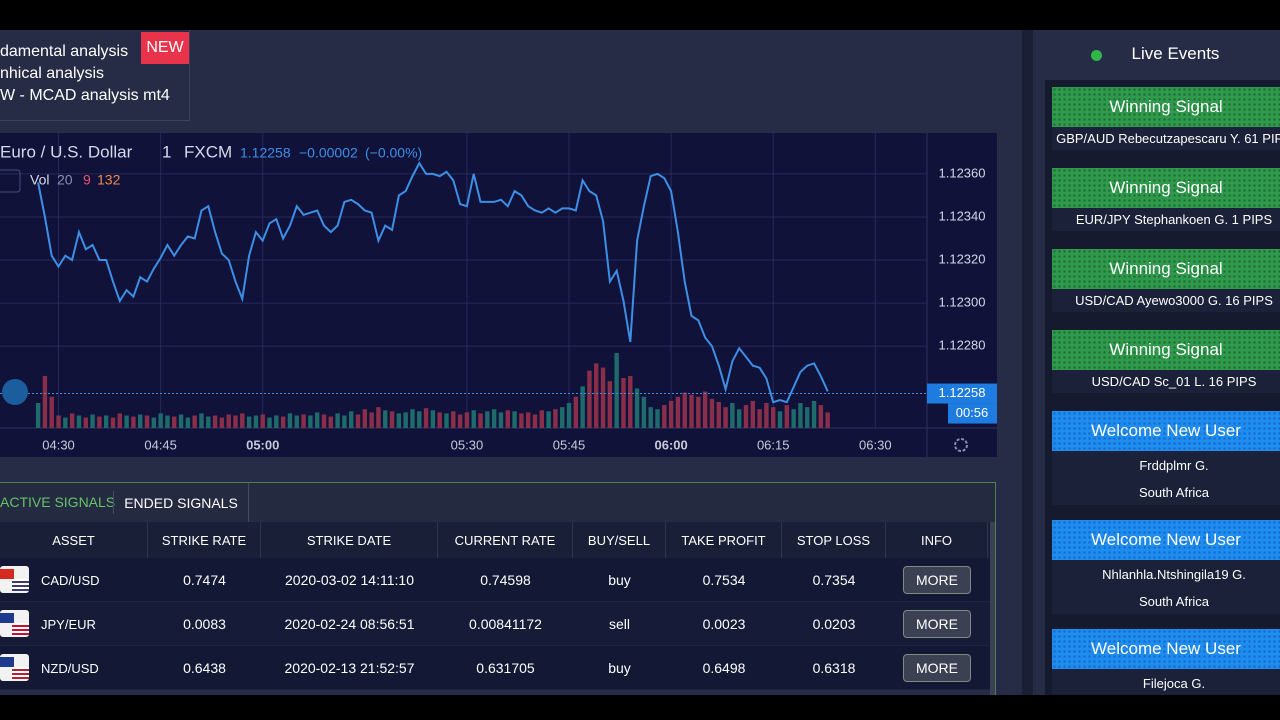  I want to click on quote-change-pct: (−0.00%), so click(393, 153).